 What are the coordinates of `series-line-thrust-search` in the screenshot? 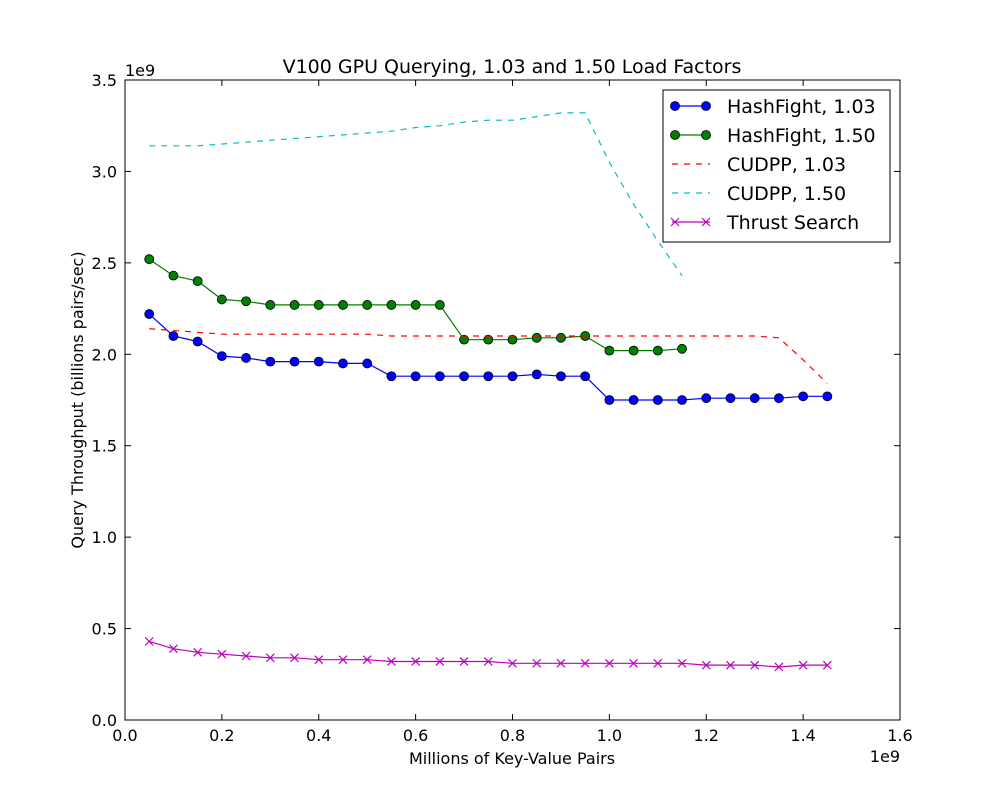 It's located at (488, 654).